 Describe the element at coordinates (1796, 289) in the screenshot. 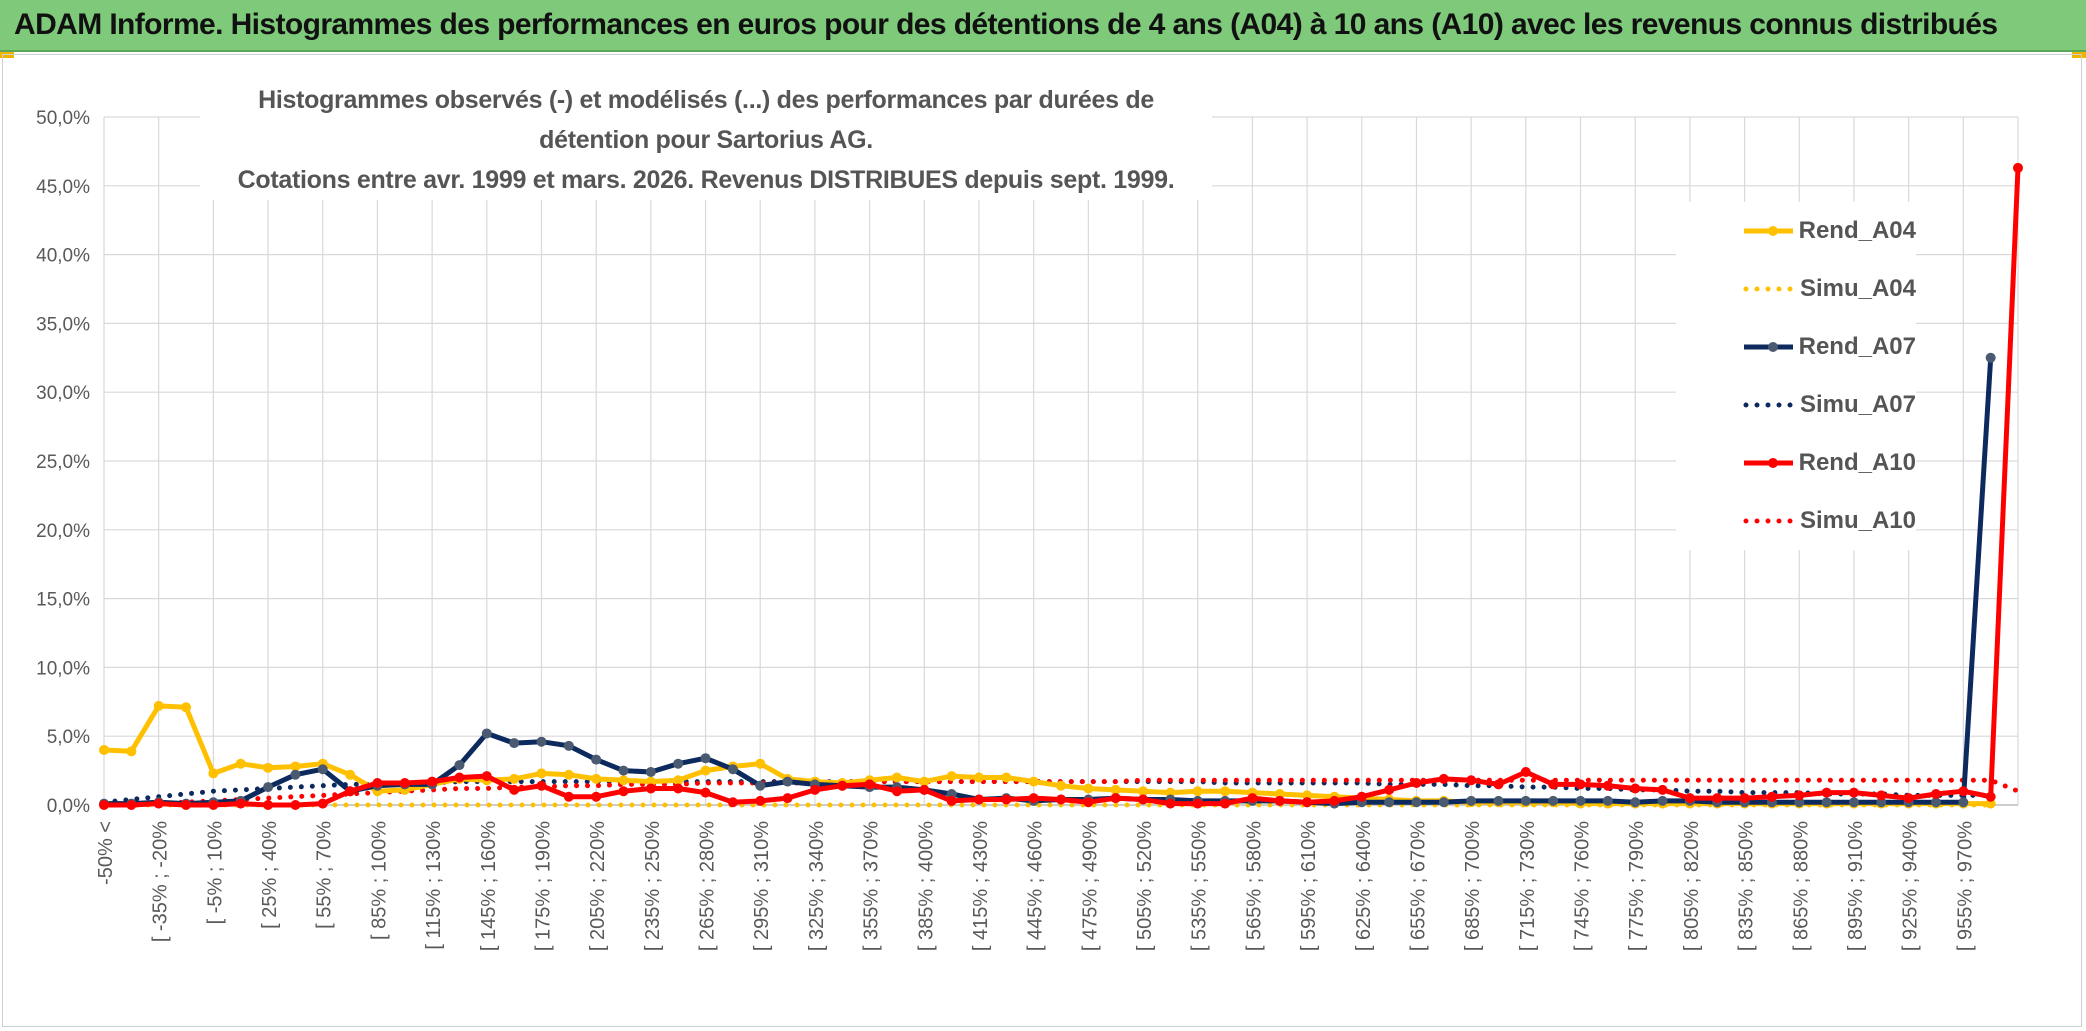

I see `legend-item-simu-a04: Simu_A04` at that location.